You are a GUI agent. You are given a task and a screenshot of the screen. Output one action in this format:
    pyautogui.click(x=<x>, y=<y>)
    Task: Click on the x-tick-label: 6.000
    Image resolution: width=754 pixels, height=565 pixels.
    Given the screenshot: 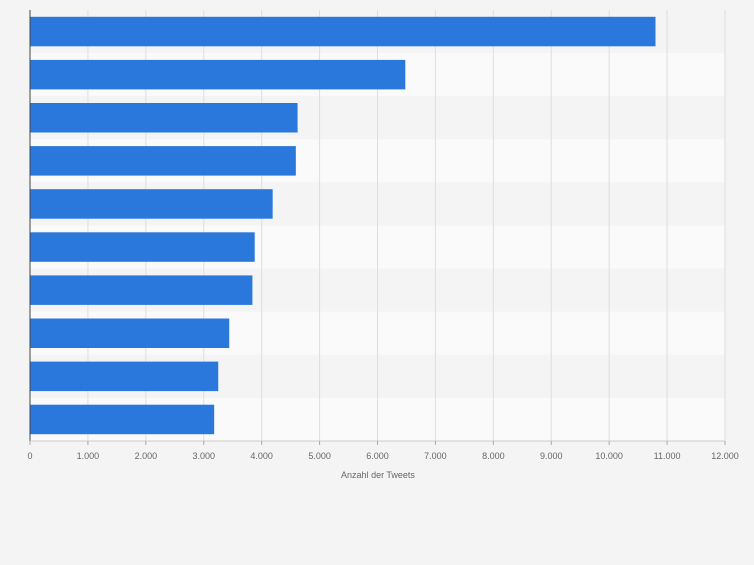 What is the action you would take?
    pyautogui.click(x=377, y=456)
    